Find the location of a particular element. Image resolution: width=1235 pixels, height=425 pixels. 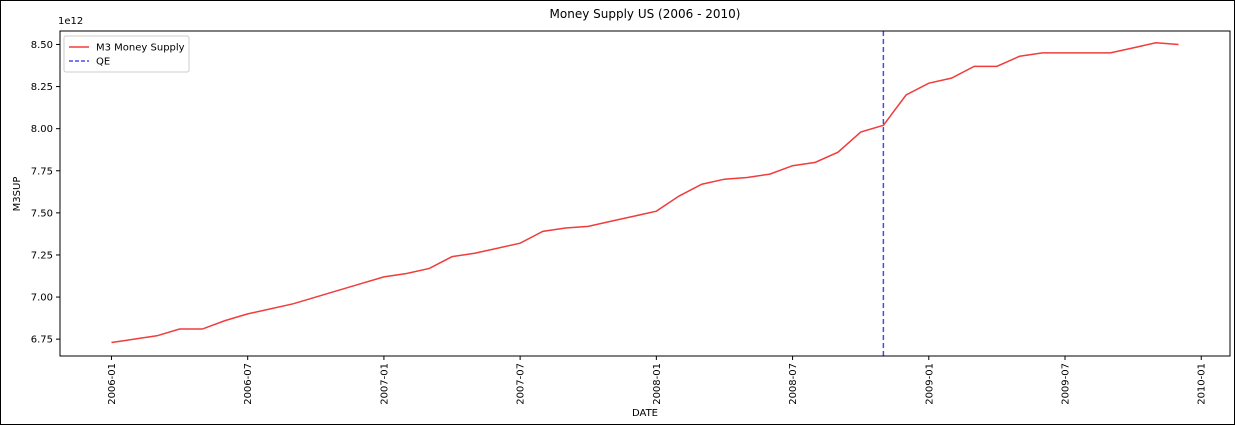

y-tick-label: 8.50 is located at coordinates (42, 45).